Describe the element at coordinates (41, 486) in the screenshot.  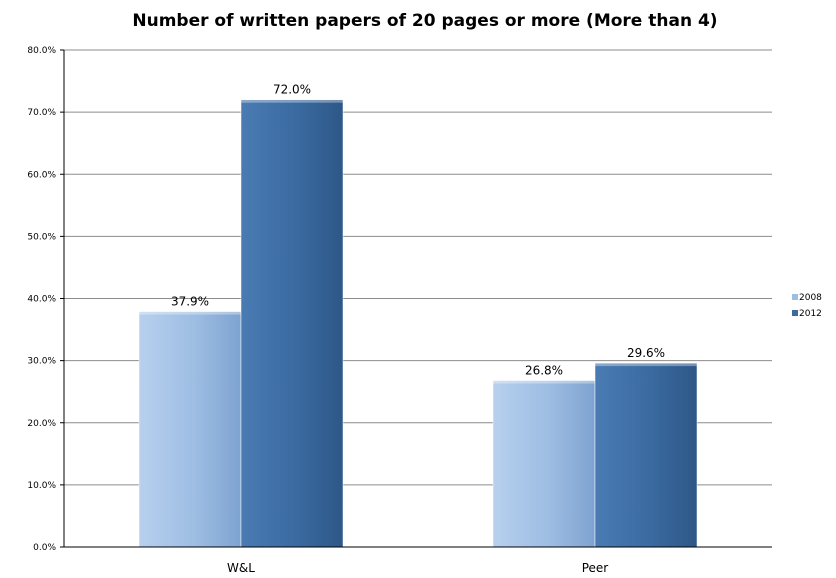
I see `y-tick-label: 10.0%` at that location.